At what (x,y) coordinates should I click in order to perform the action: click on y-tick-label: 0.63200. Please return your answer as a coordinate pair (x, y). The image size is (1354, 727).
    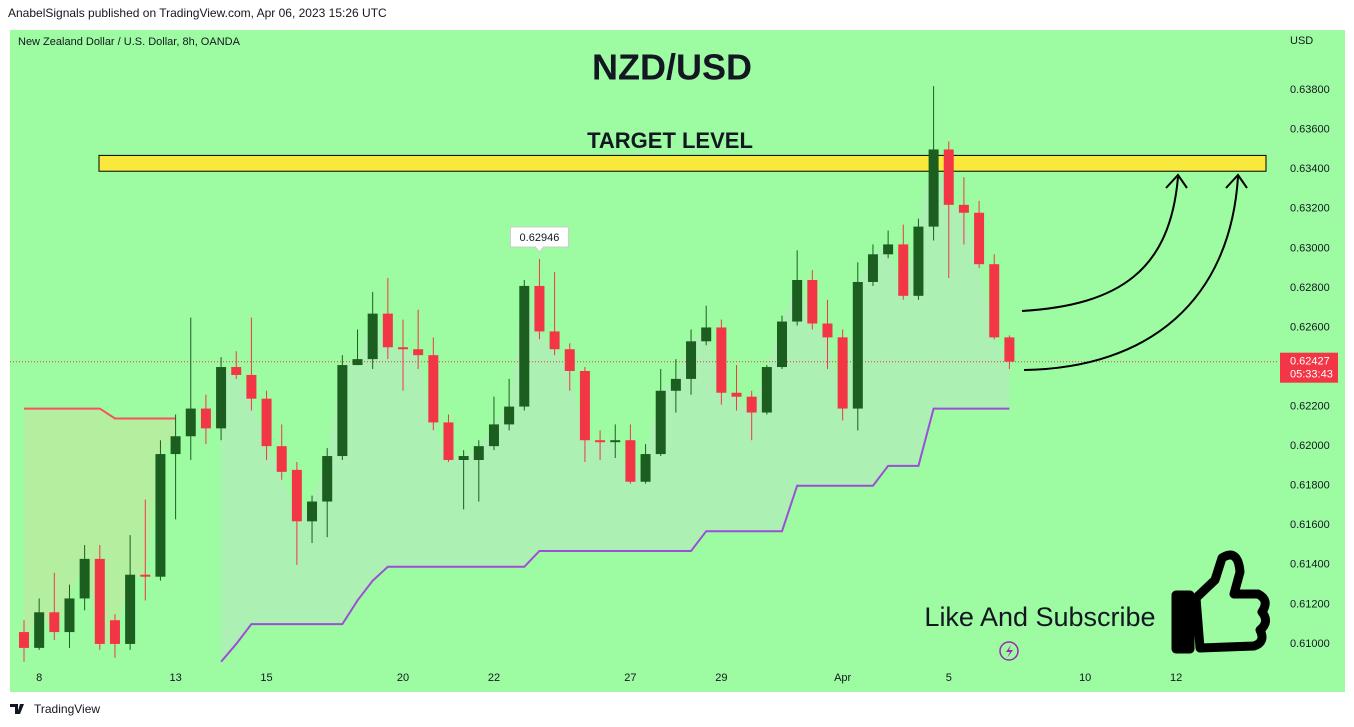
    Looking at the image, I should click on (1310, 209).